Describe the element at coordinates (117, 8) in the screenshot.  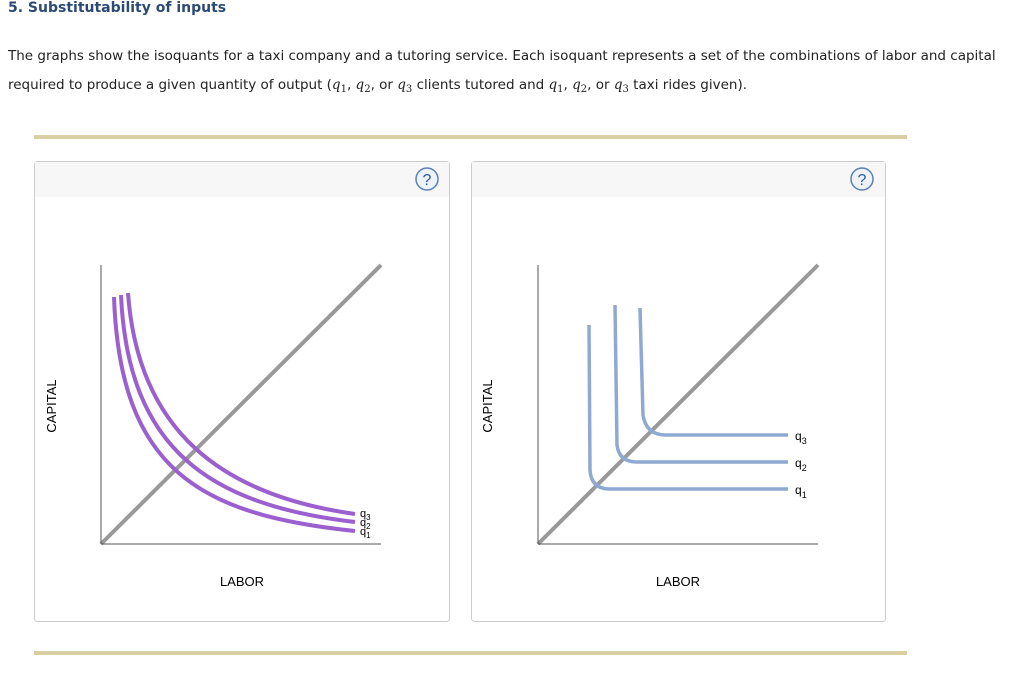
I see `heading: 5. Substitutability of inputs` at that location.